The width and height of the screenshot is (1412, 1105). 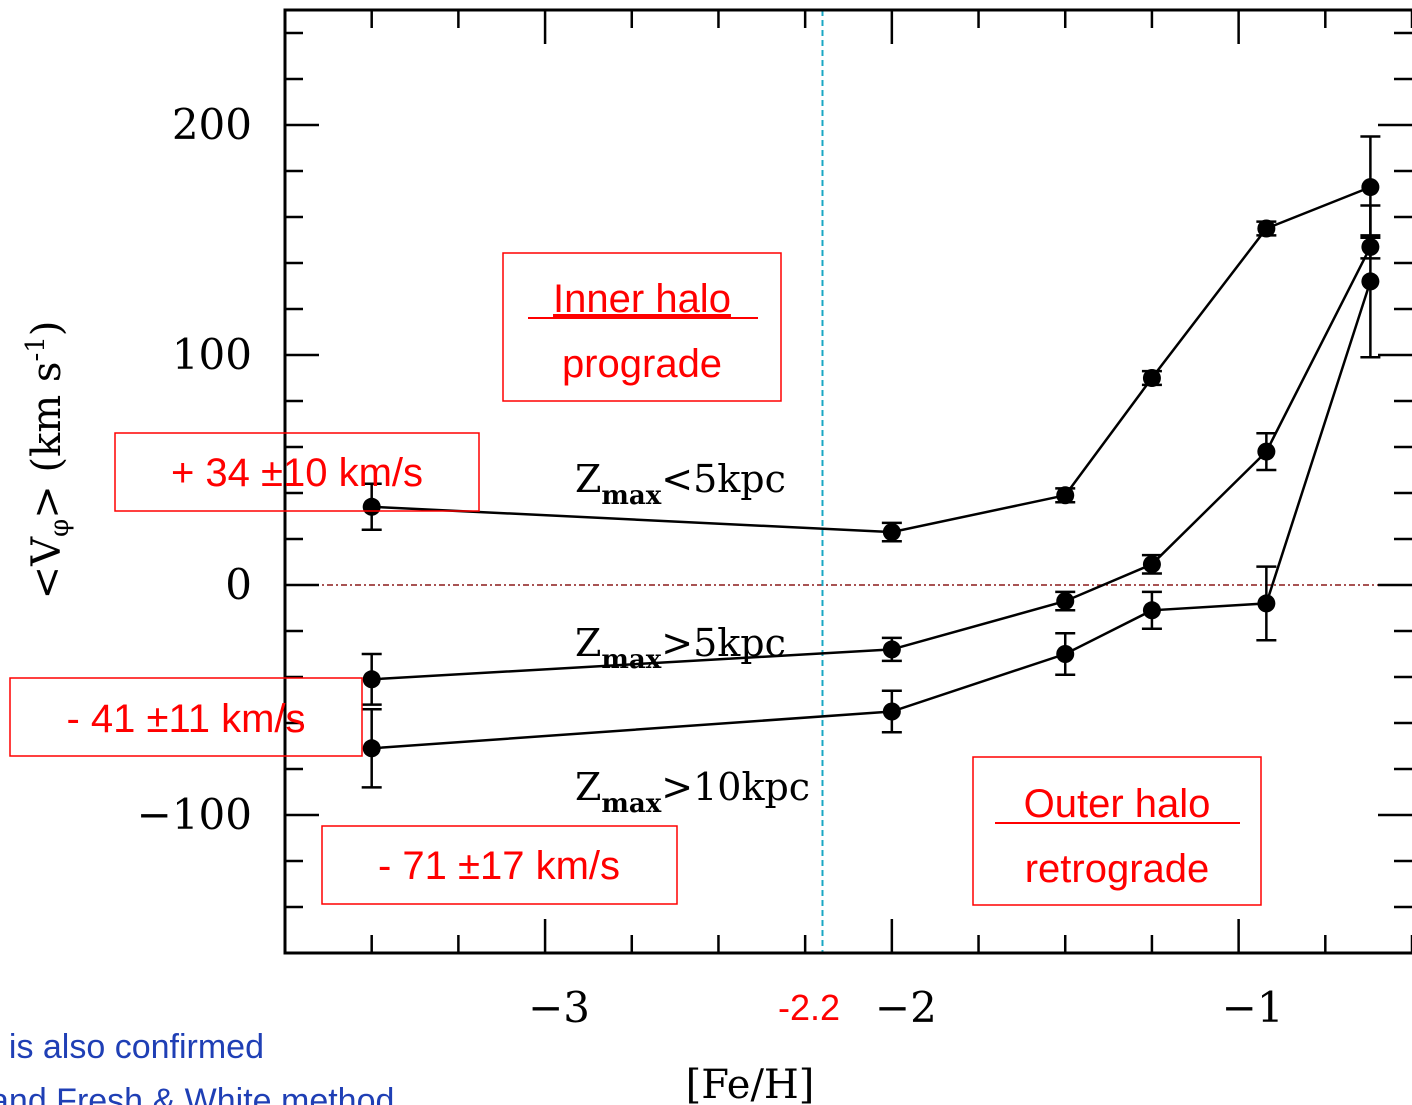 I want to click on series-label-zmax-gt-10: Zmax>10kpc, so click(x=692, y=792).